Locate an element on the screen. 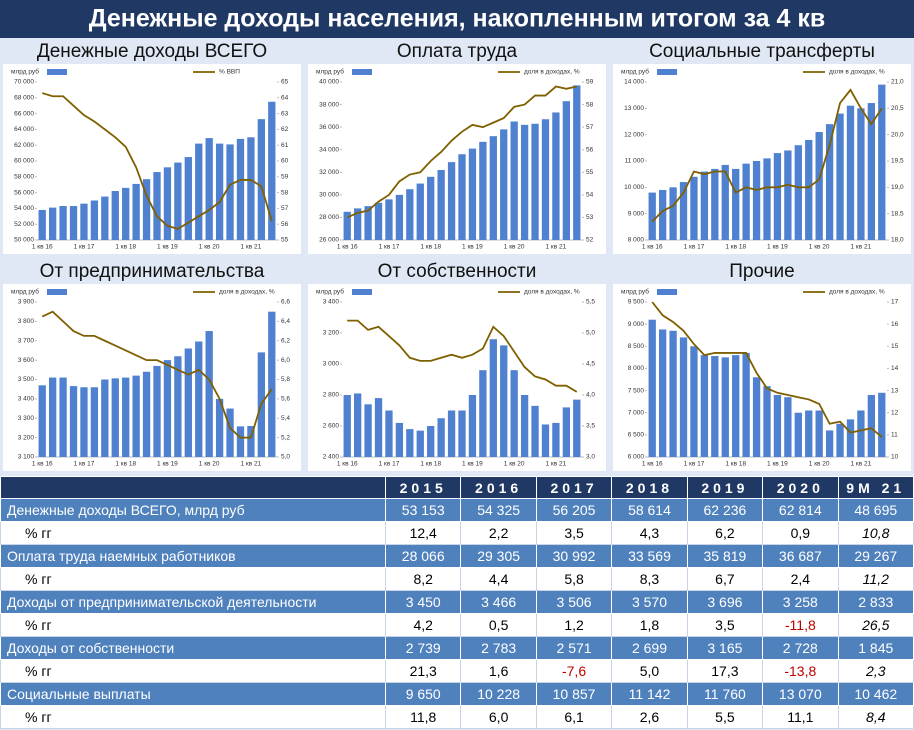 The width and height of the screenshot is (914, 730). table-row: % гг 12,4 2,2 3,5 4,3 6,2 0,9 10,8 is located at coordinates (457, 533).